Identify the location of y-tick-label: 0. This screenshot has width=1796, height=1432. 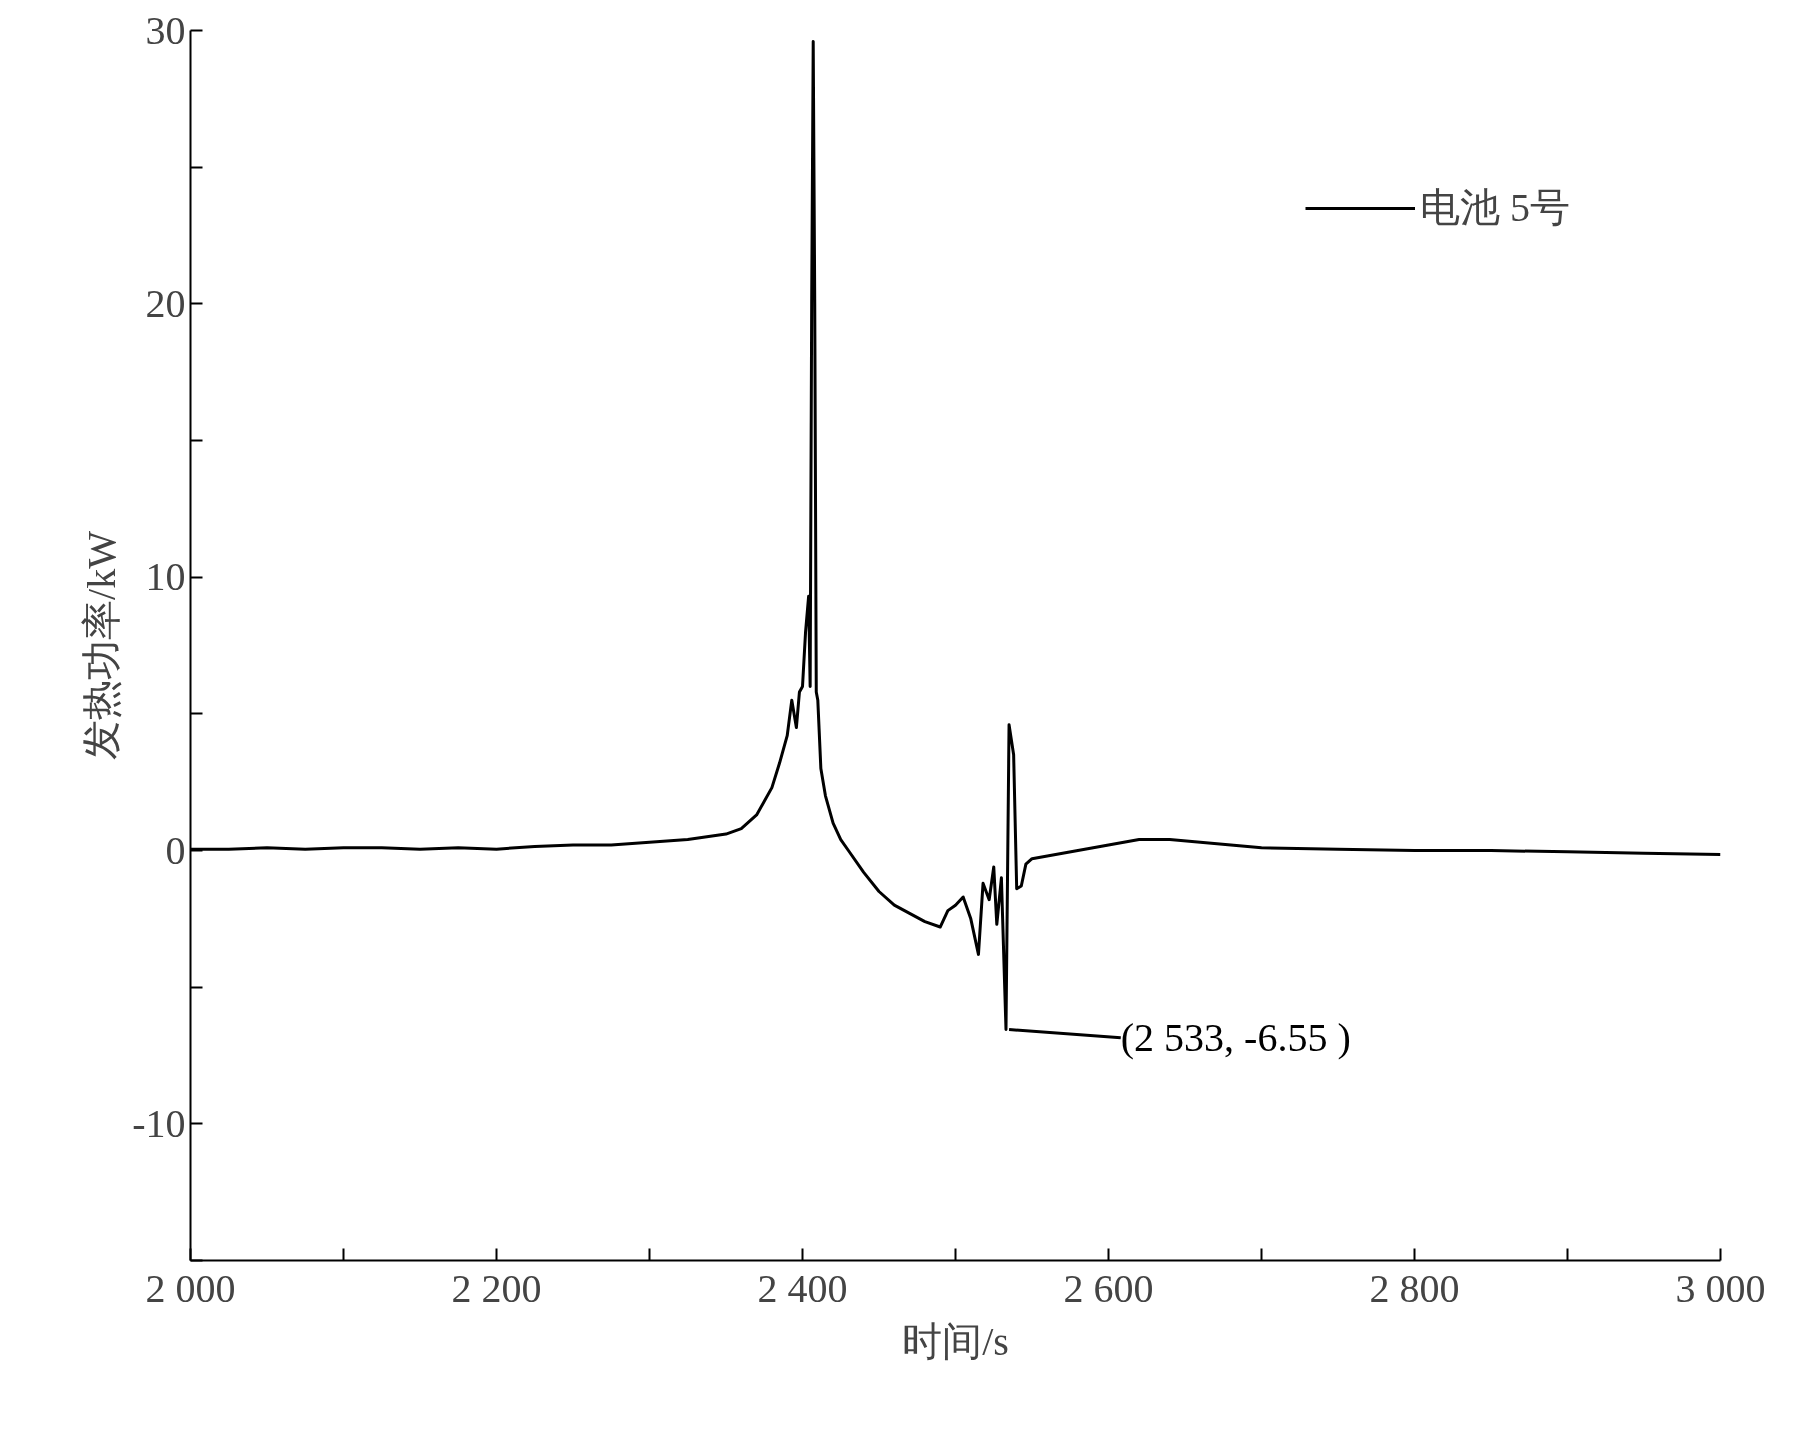
(175, 850).